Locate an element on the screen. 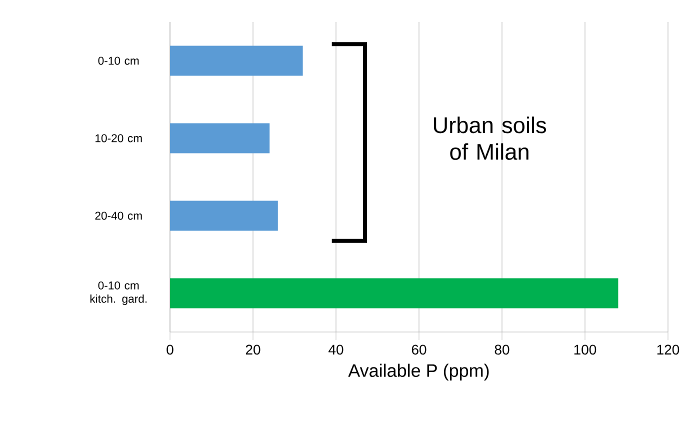 The image size is (694, 434). x-tick-label: 20 is located at coordinates (253, 349).